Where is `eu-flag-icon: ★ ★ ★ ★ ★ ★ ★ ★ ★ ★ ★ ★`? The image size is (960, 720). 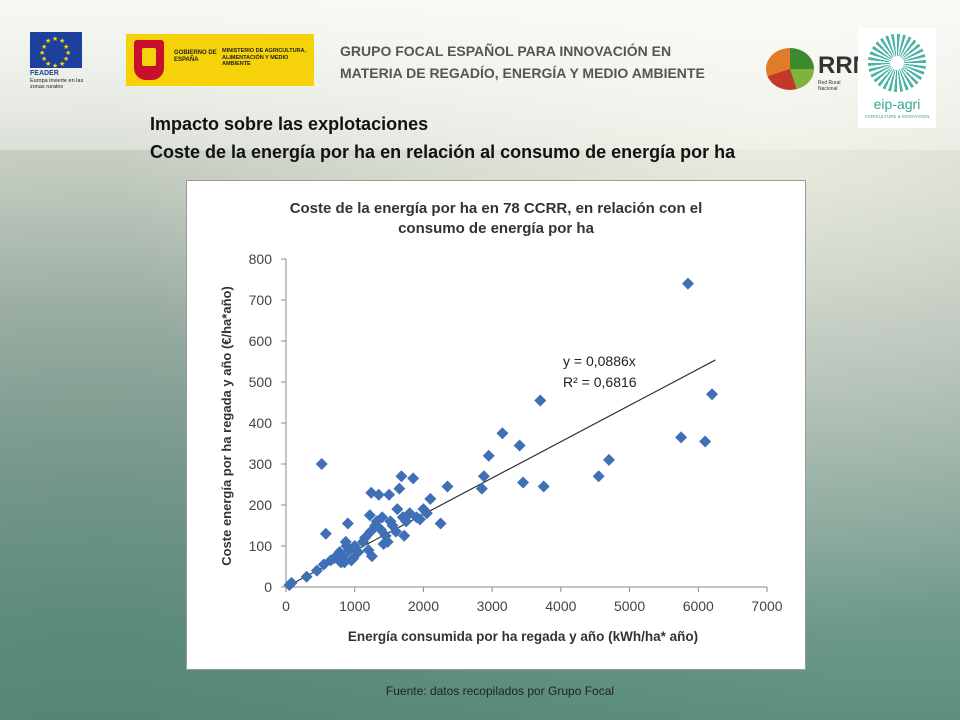 eu-flag-icon: ★ ★ ★ ★ ★ ★ ★ ★ ★ ★ ★ ★ is located at coordinates (56, 51).